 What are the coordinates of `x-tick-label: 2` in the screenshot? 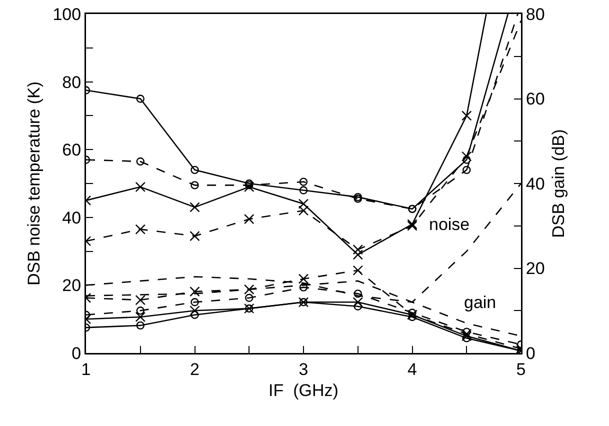 It's located at (195, 369).